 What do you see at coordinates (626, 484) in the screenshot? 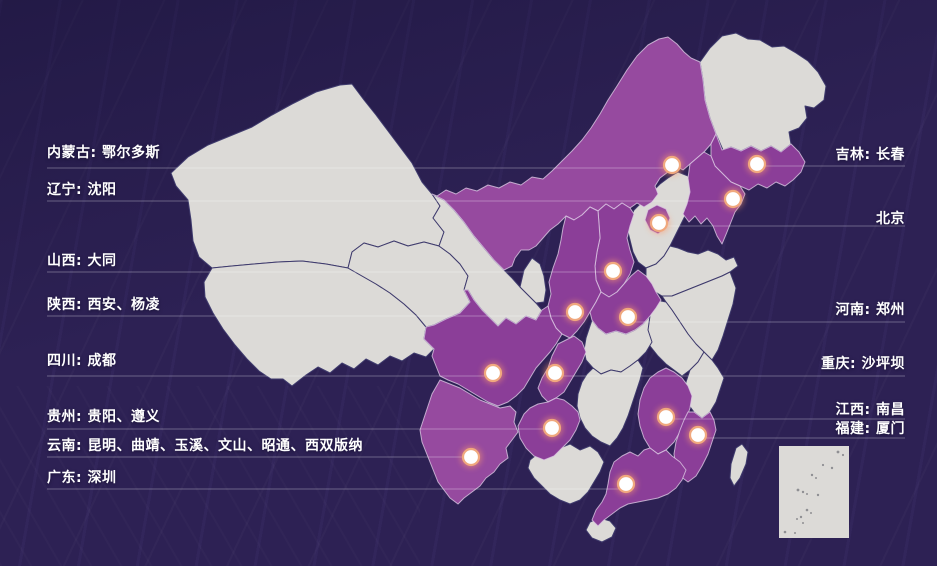
I see `marker-guangdong` at bounding box center [626, 484].